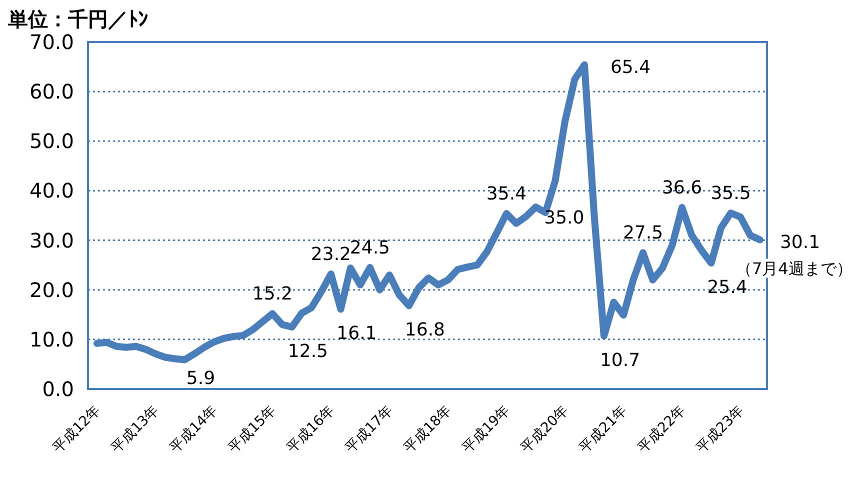 The image size is (864, 494). I want to click on data-label: 16.1, so click(356, 333).